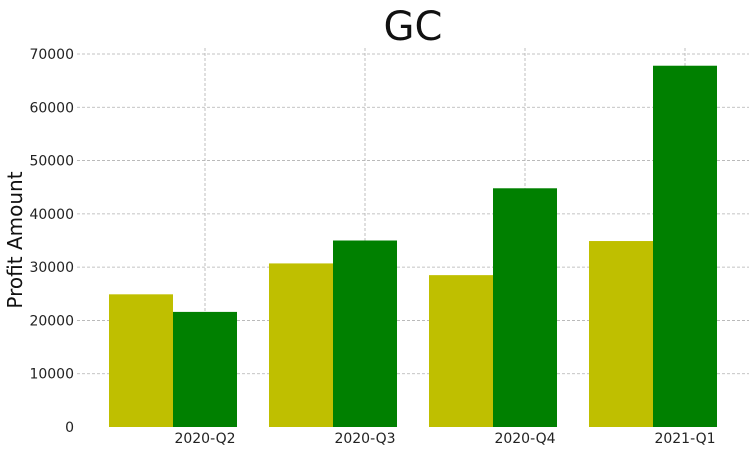 The width and height of the screenshot is (754, 452). Describe the element at coordinates (525, 307) in the screenshot. I see `bar-series2-2020-Q4` at that location.